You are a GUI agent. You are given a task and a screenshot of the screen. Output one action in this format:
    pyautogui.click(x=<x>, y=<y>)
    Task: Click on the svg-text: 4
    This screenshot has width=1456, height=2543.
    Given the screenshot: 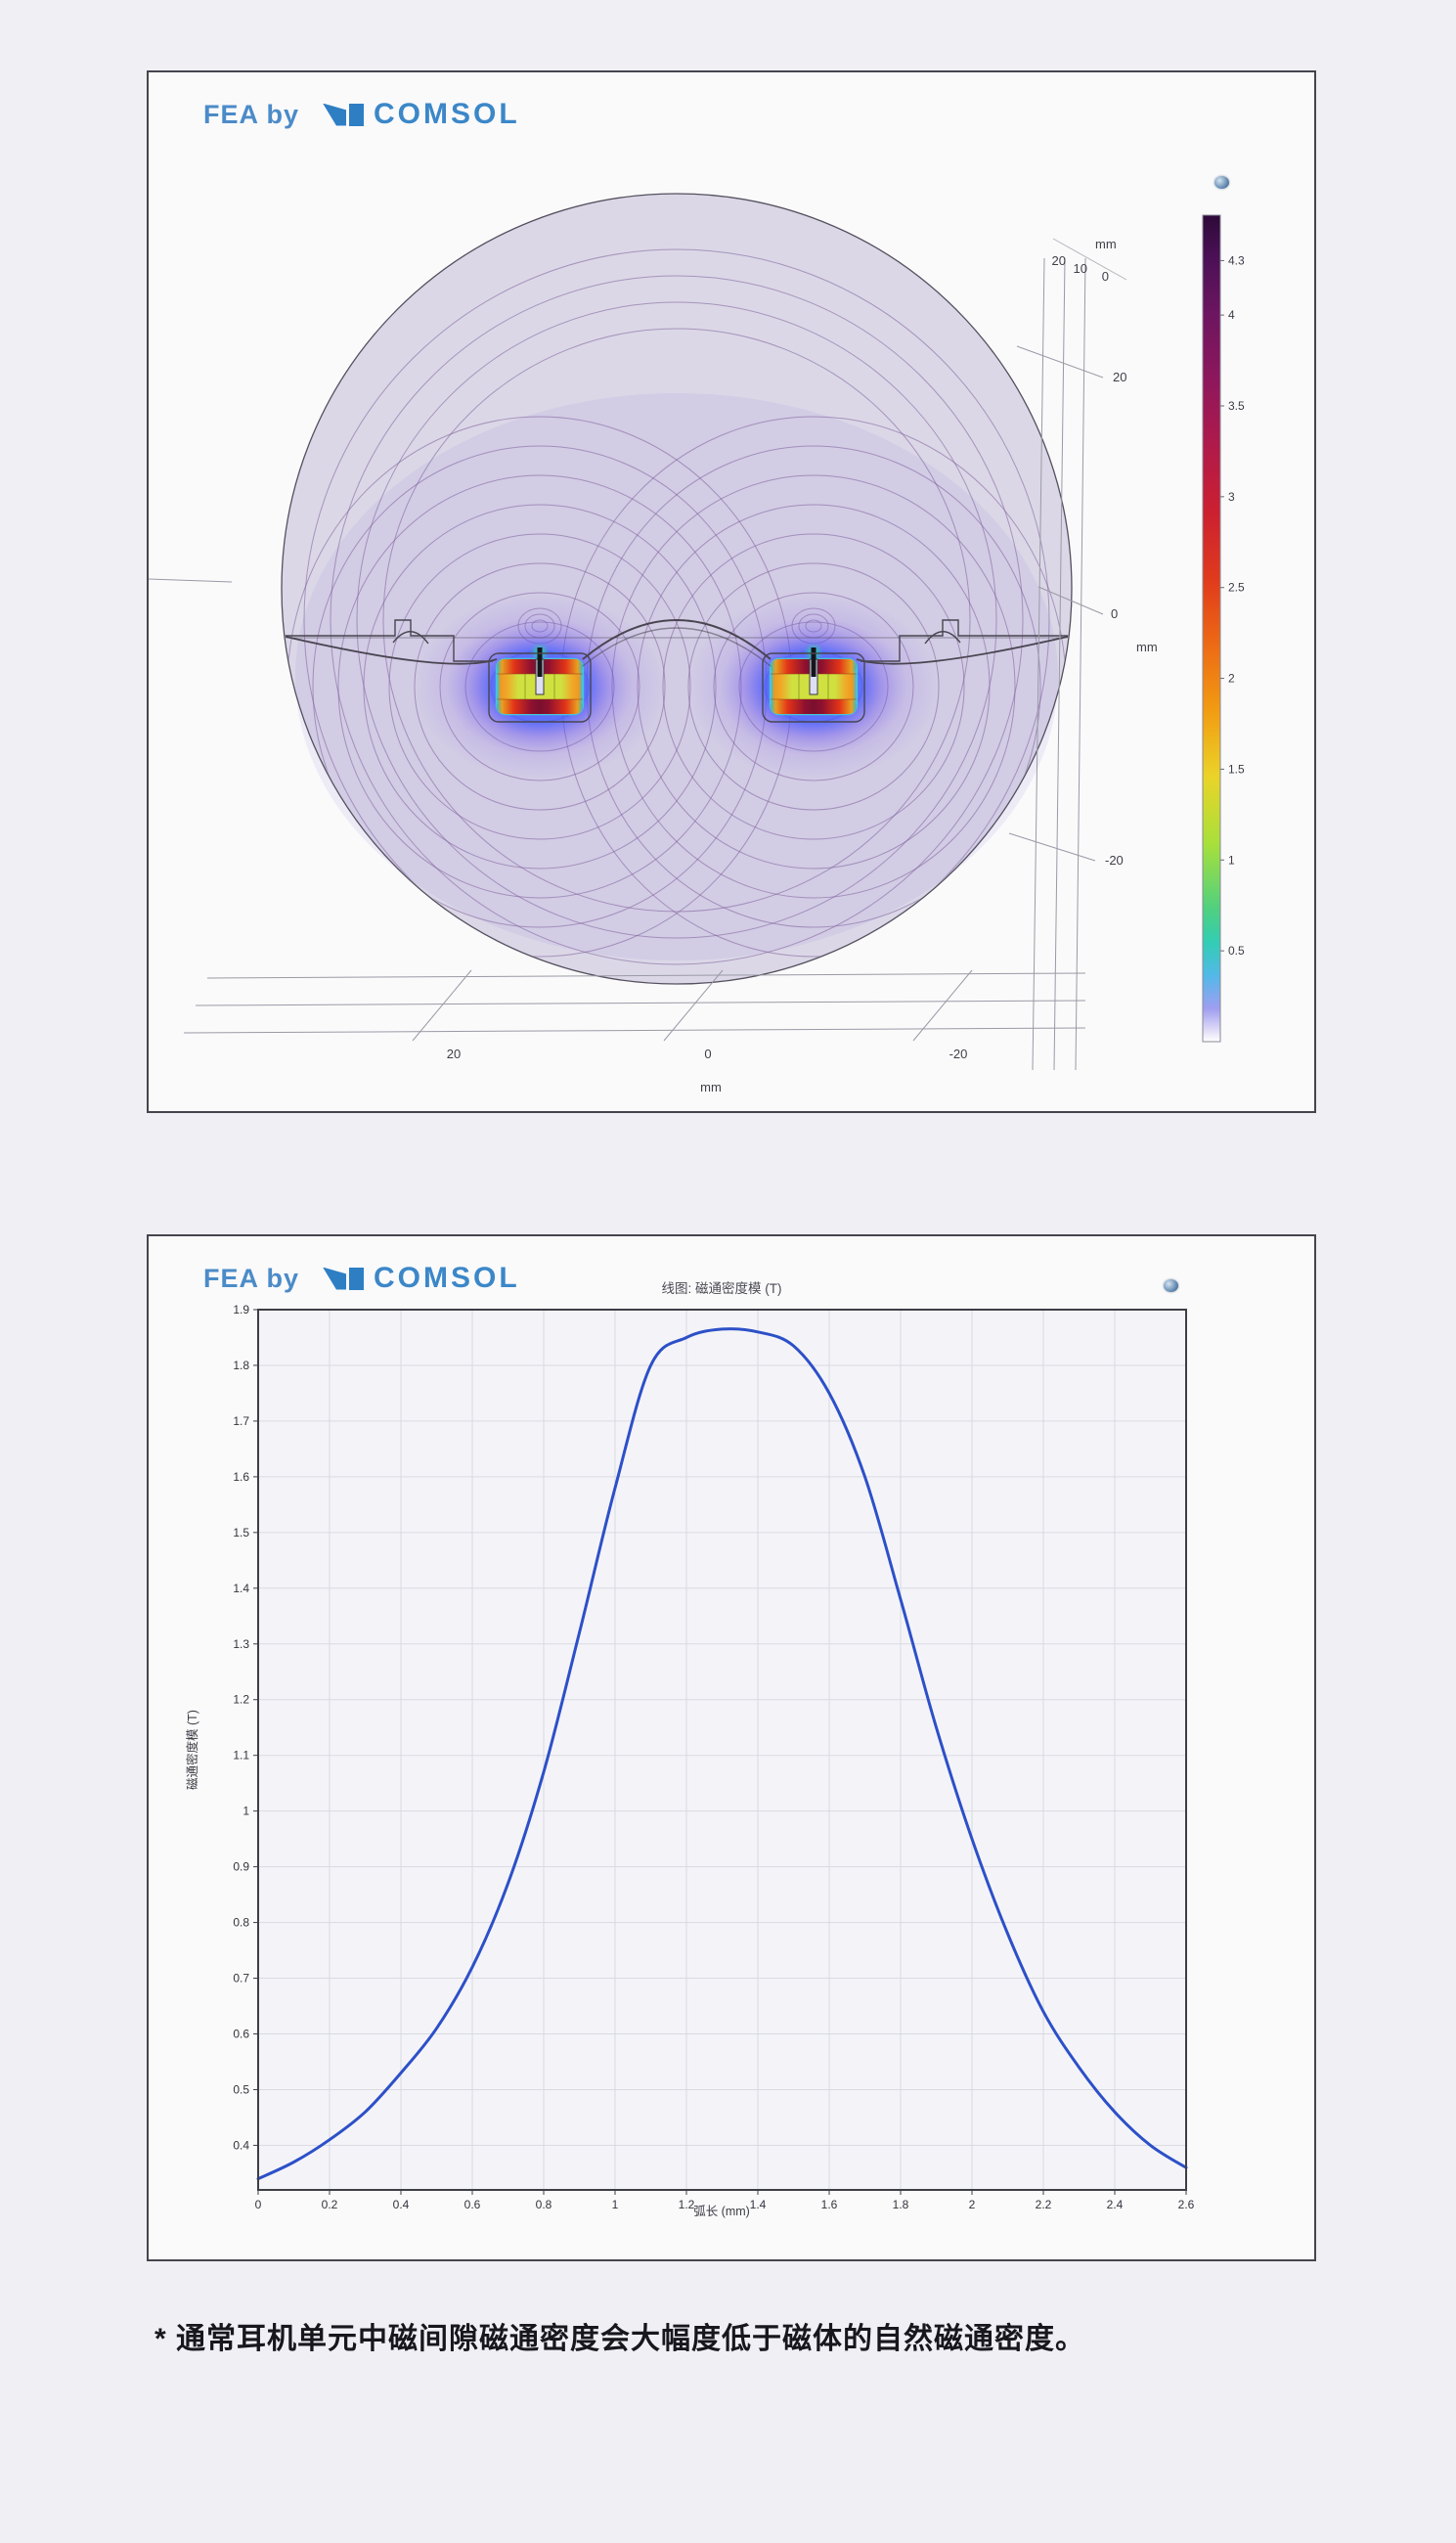 What is the action you would take?
    pyautogui.click(x=1231, y=315)
    